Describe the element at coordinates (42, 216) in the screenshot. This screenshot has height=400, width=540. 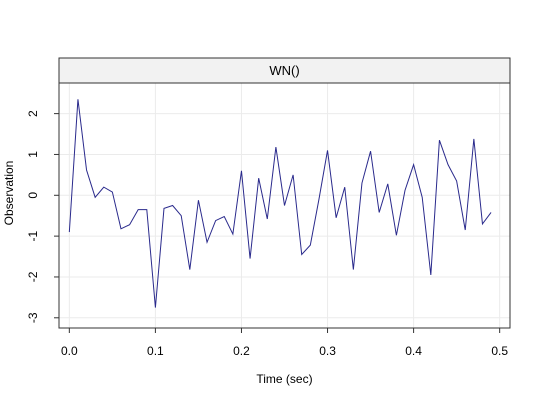
I see `y-axis: -3 -2 -1 0 1 2` at that location.